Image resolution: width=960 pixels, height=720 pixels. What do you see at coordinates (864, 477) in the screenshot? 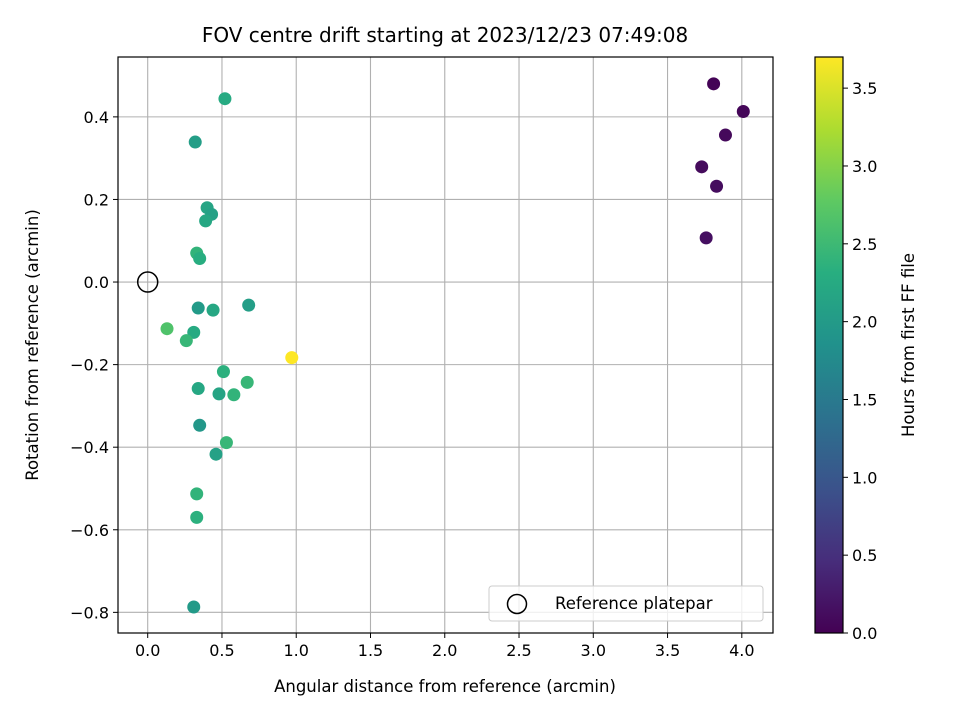
I see `colorbar-tick-label: 1.0` at bounding box center [864, 477].